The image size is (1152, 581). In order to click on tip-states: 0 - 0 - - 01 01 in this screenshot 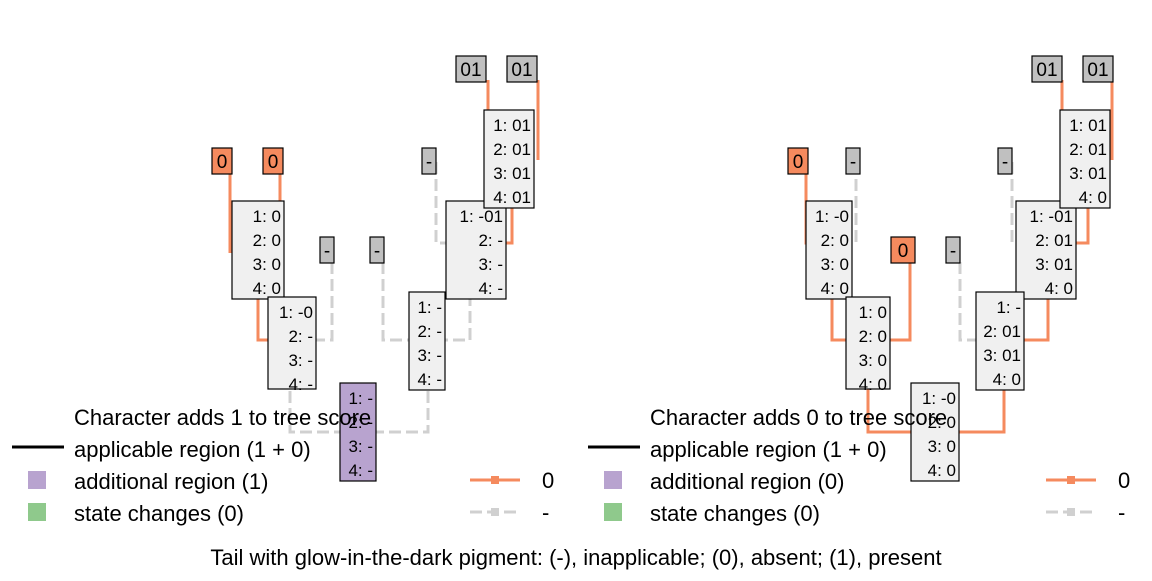, I will do `click(950, 159)`.